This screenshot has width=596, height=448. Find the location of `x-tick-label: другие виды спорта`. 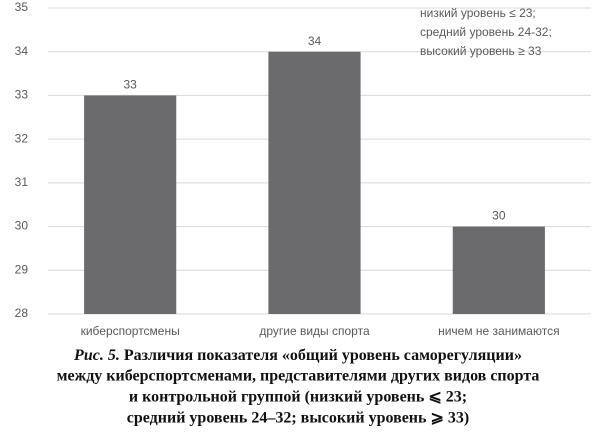

x-tick-label: другие виды спорта is located at coordinates (314, 331).